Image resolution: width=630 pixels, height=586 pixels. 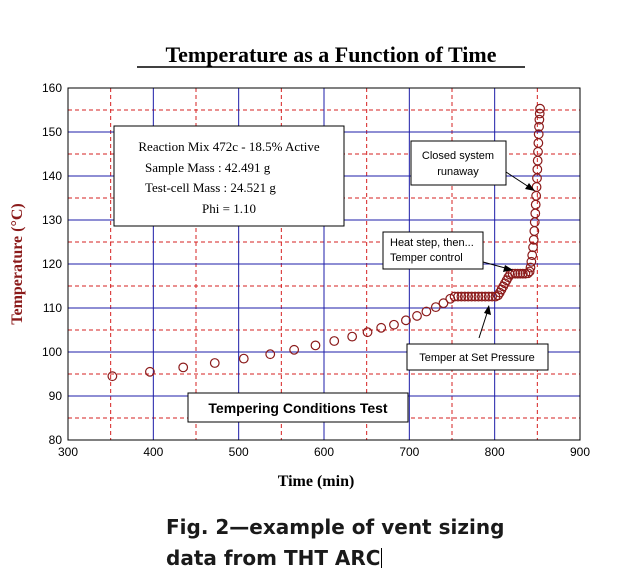 I want to click on y-tick-label: 100, so click(x=52, y=352).